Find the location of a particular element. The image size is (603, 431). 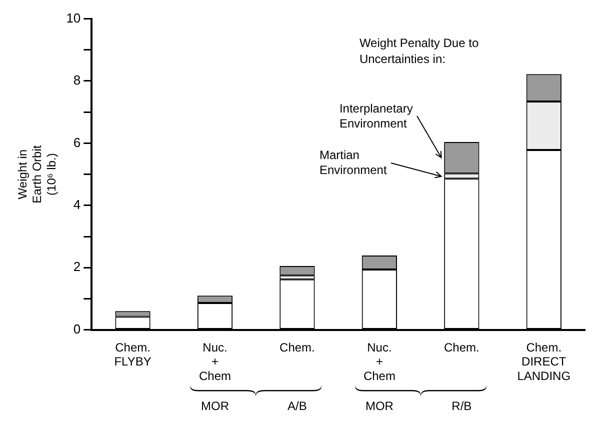

legend-title: Weight Penalty Due to Uncertainties in: is located at coordinates (419, 51).